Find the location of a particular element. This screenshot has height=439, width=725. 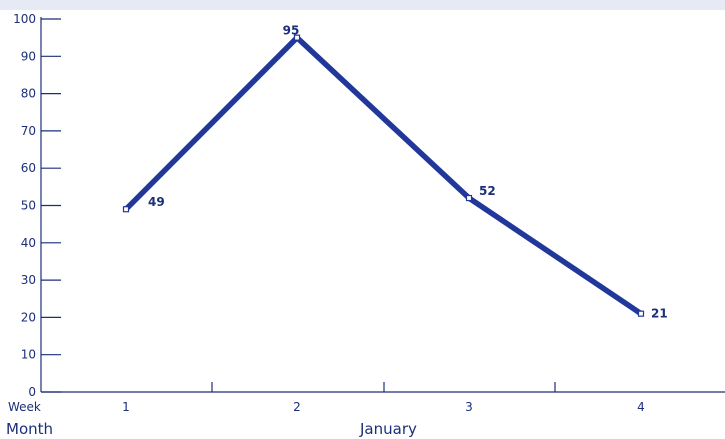

data-label: 49 is located at coordinates (156, 202).